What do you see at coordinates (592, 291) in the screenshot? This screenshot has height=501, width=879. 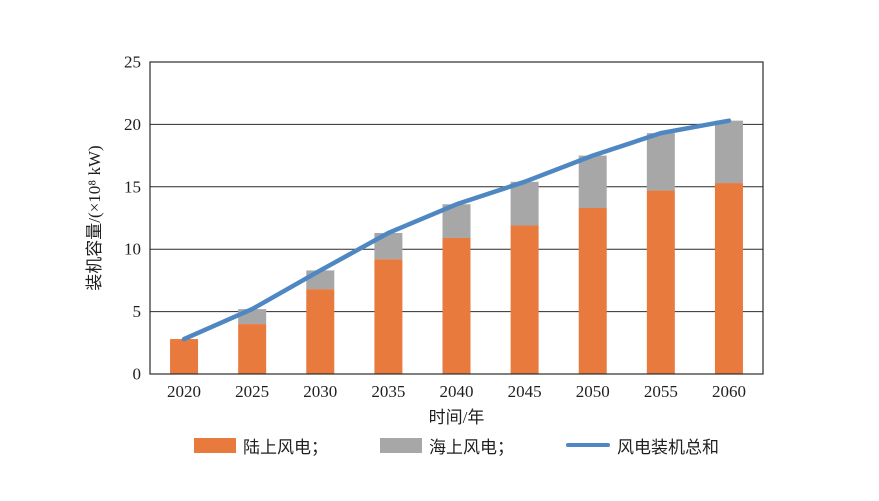 I see `bar-onshore-2050` at bounding box center [592, 291].